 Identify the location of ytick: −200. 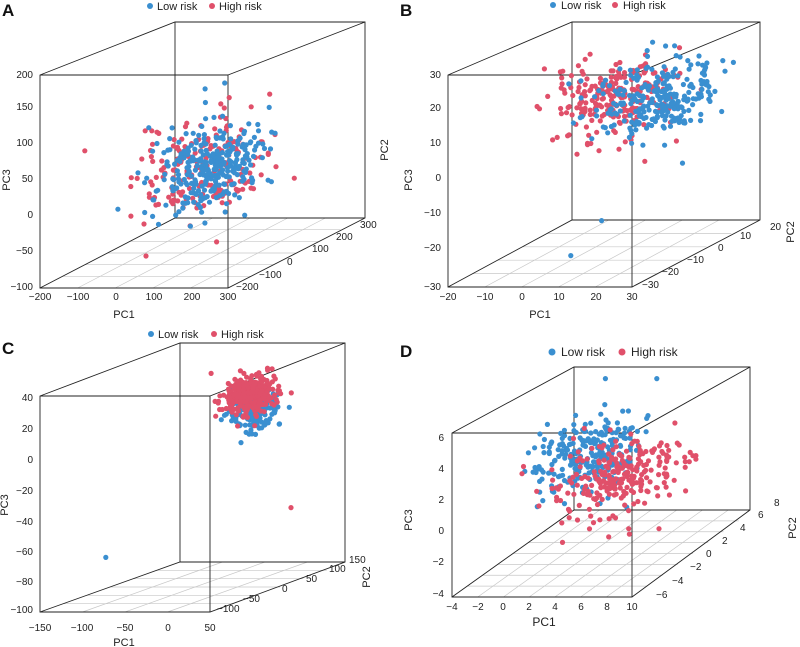
(247, 287).